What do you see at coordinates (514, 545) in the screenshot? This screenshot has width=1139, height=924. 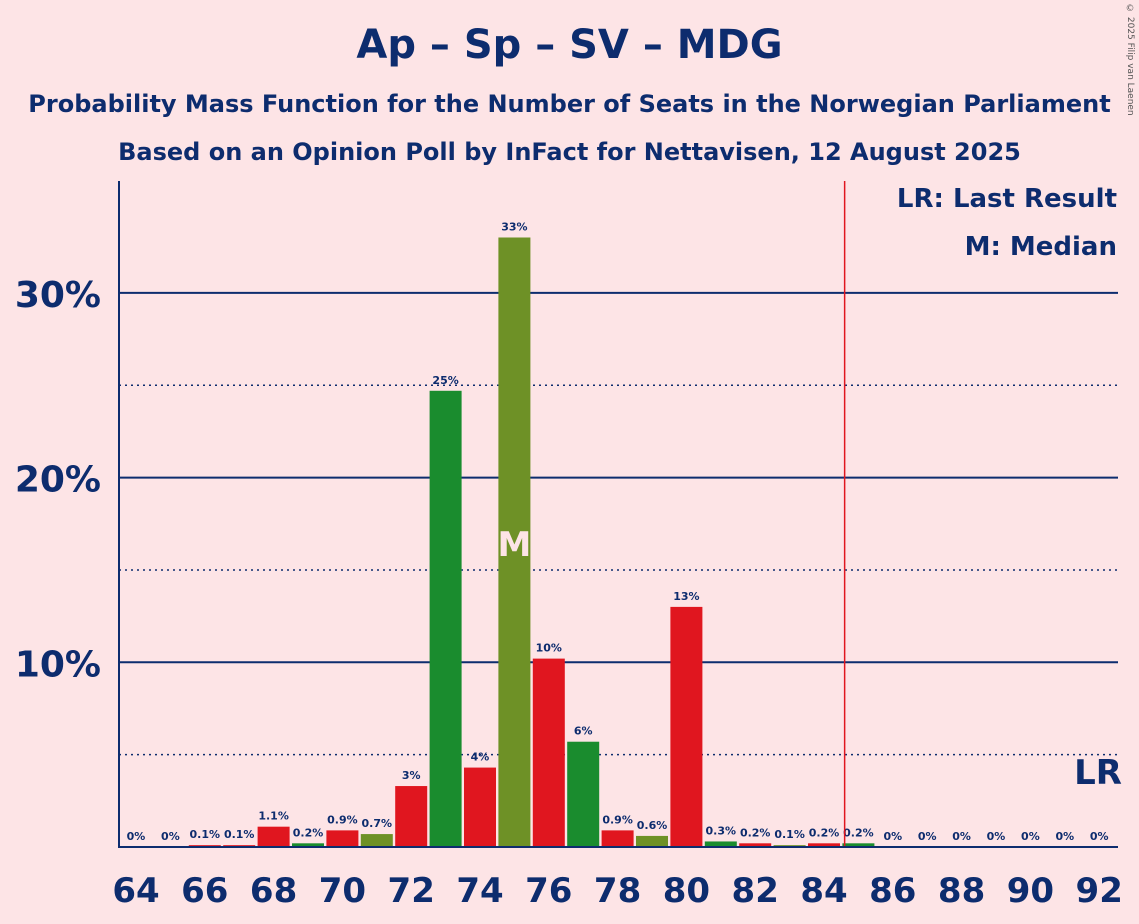 I see `median-marker: M` at bounding box center [514, 545].